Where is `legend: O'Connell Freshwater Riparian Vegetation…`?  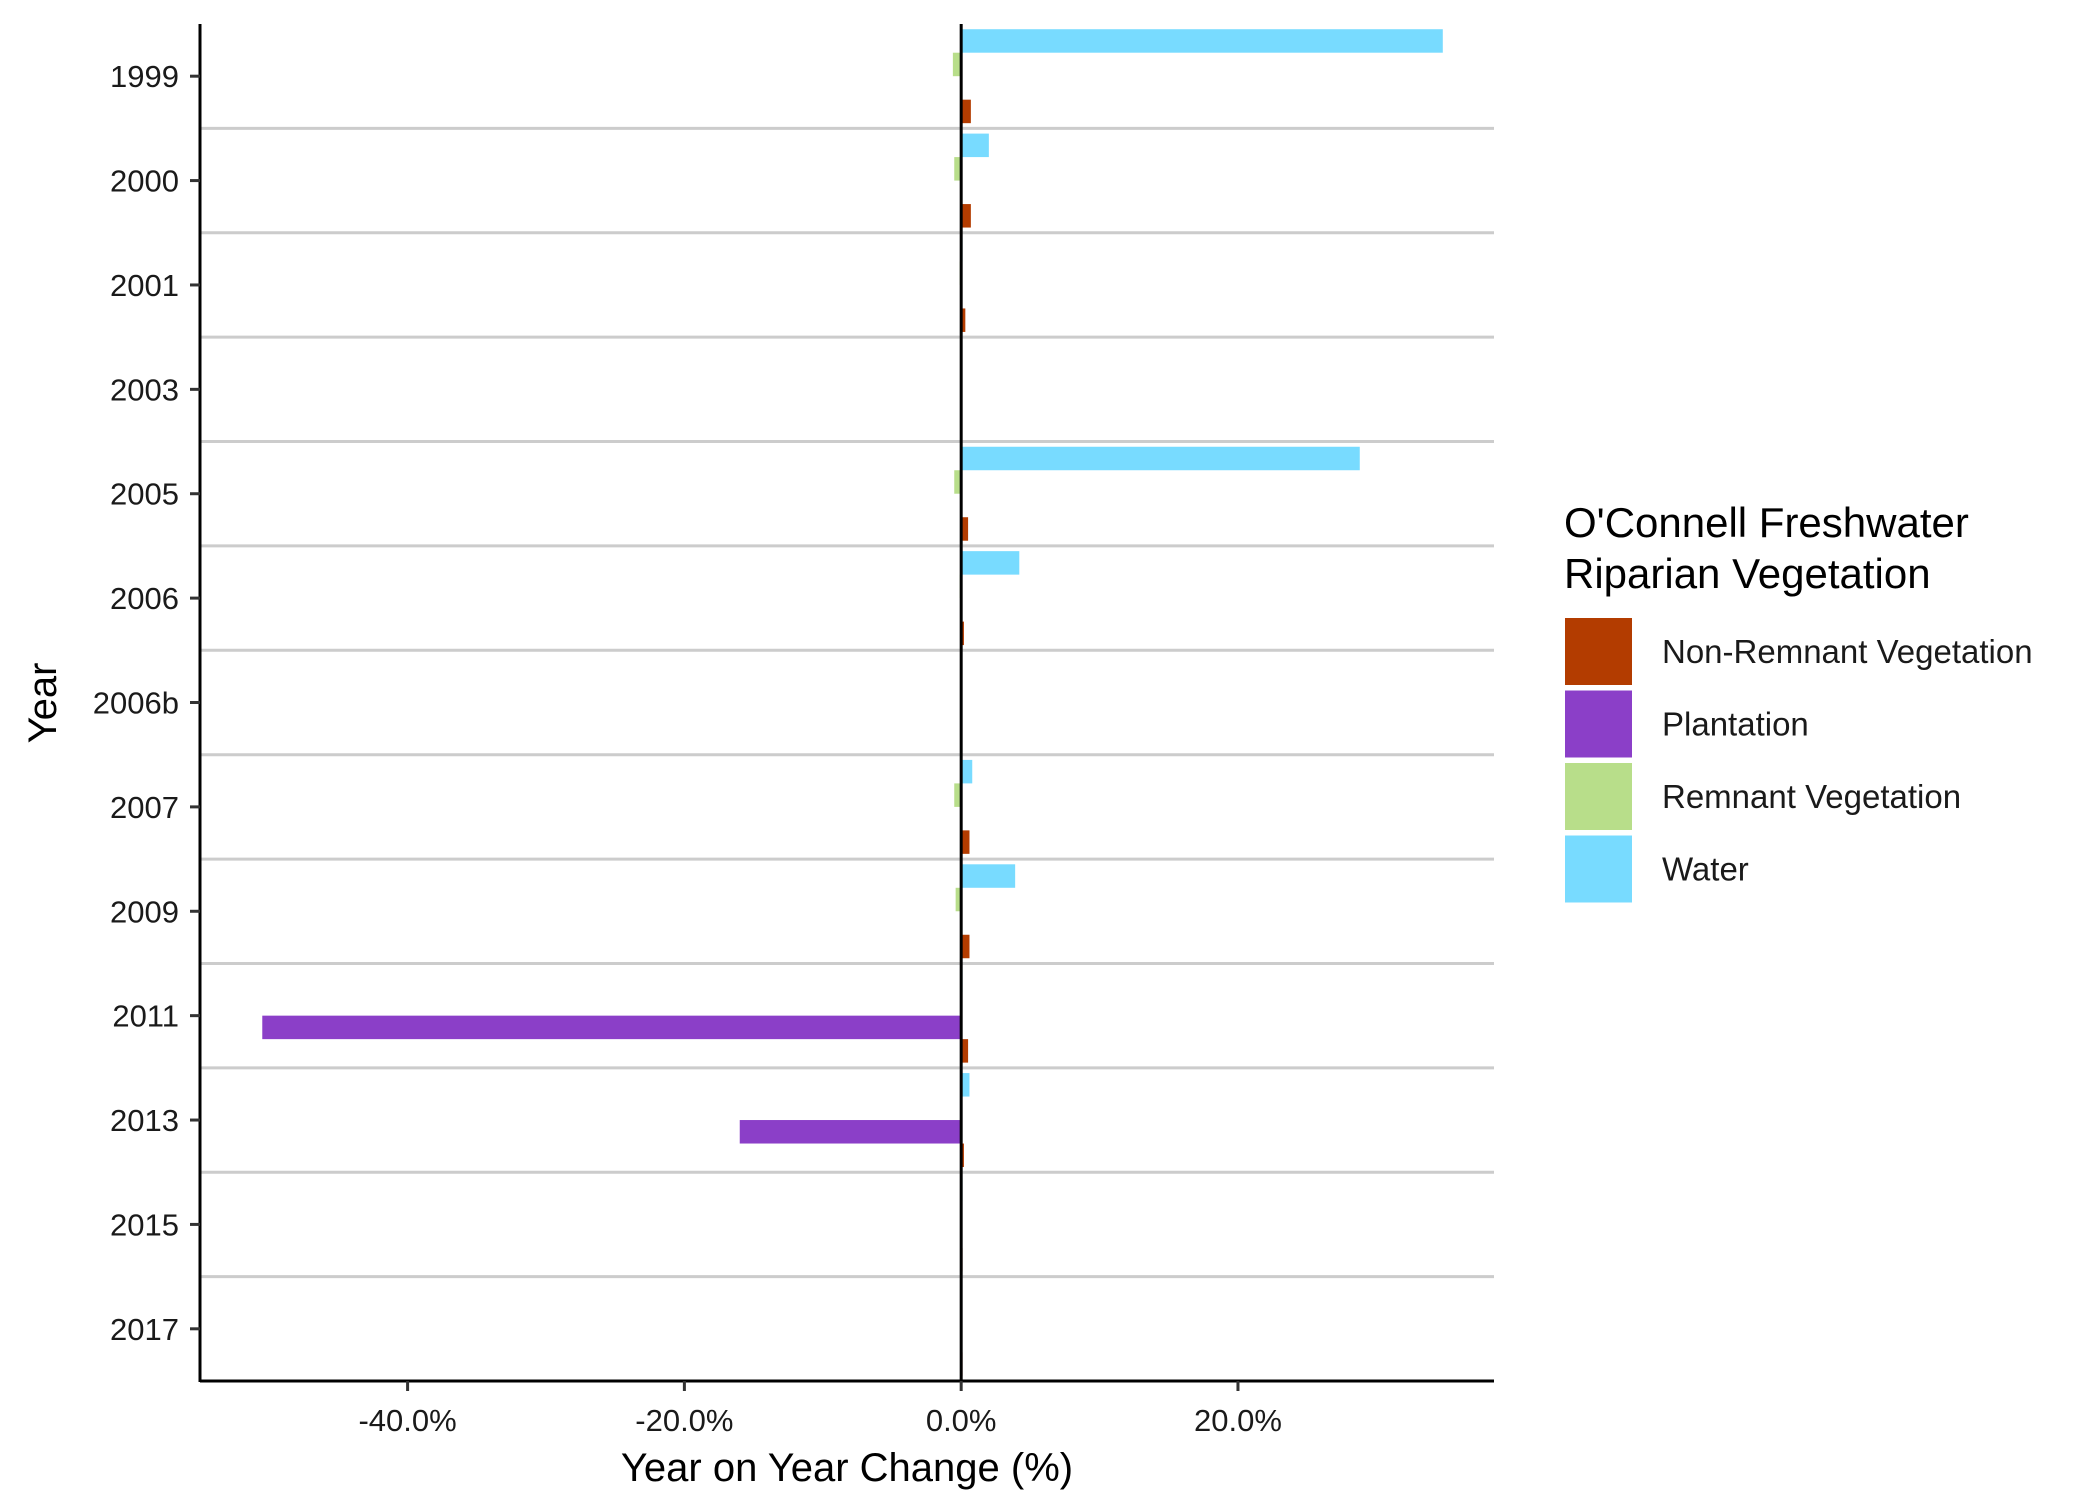 legend: O'Connell Freshwater Riparian Vegetation… is located at coordinates (1798, 702).